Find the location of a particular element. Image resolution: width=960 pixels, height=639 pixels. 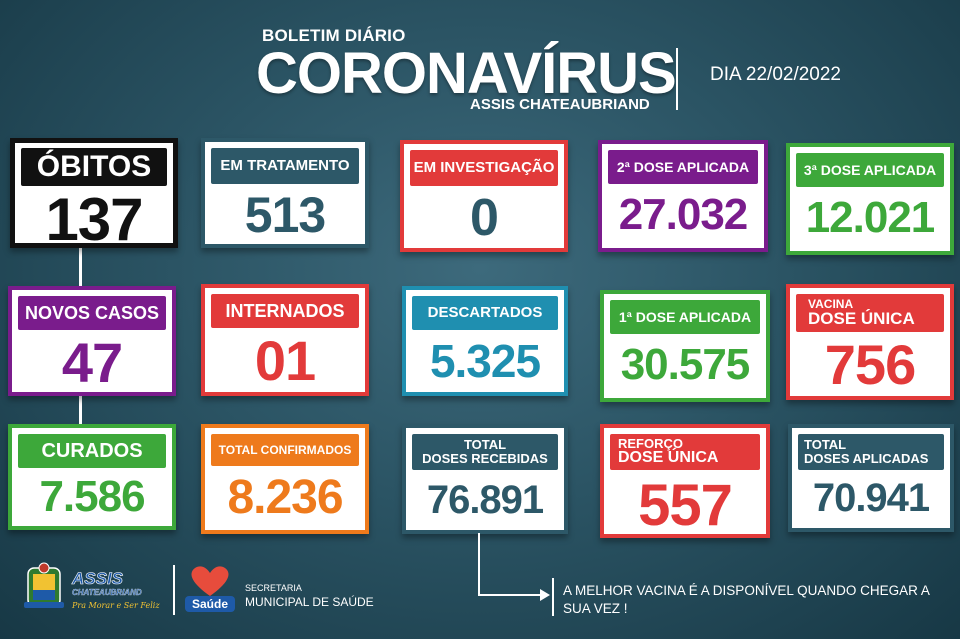

em-investigacao-card: EM INVESTIGAÇÃO 0 is located at coordinates (484, 196).